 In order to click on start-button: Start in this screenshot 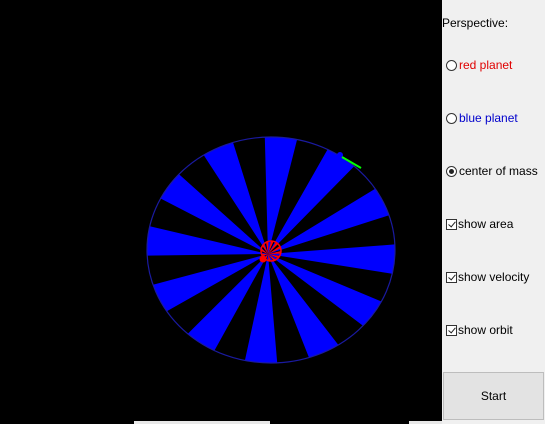, I will do `click(493, 396)`.